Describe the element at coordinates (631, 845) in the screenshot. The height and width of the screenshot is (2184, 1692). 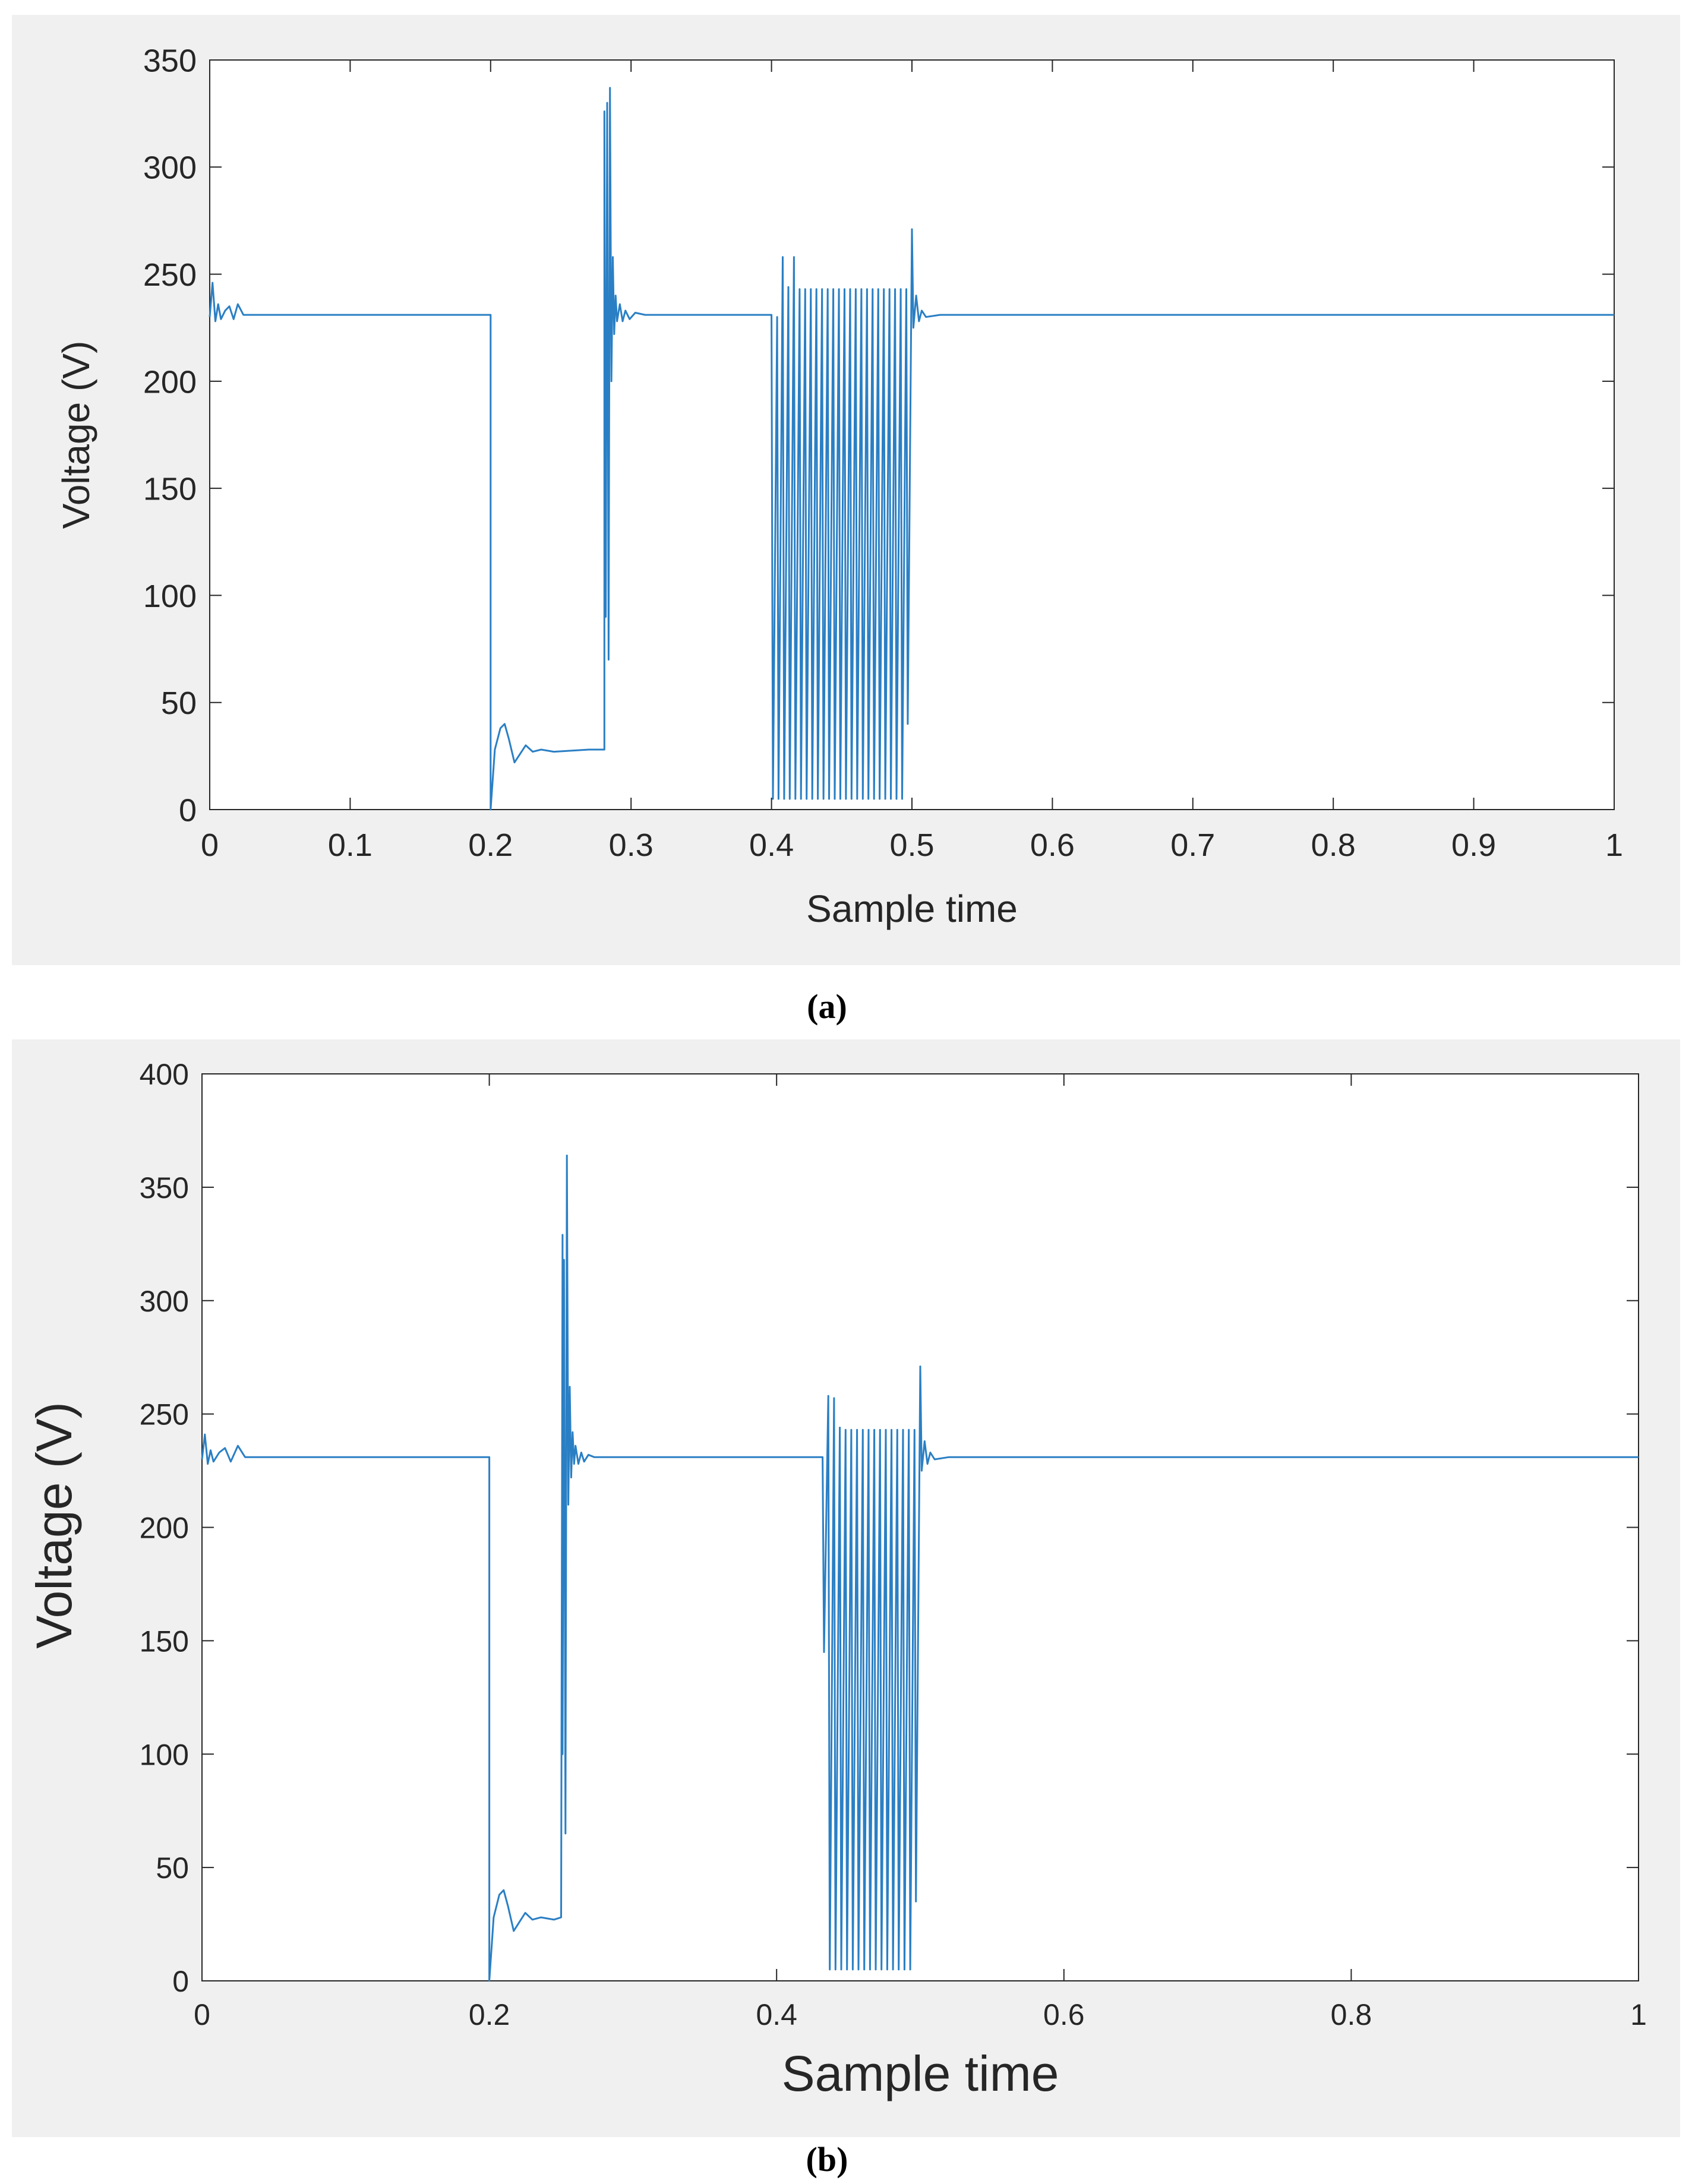
I see `x-tick-label: 0.3` at that location.